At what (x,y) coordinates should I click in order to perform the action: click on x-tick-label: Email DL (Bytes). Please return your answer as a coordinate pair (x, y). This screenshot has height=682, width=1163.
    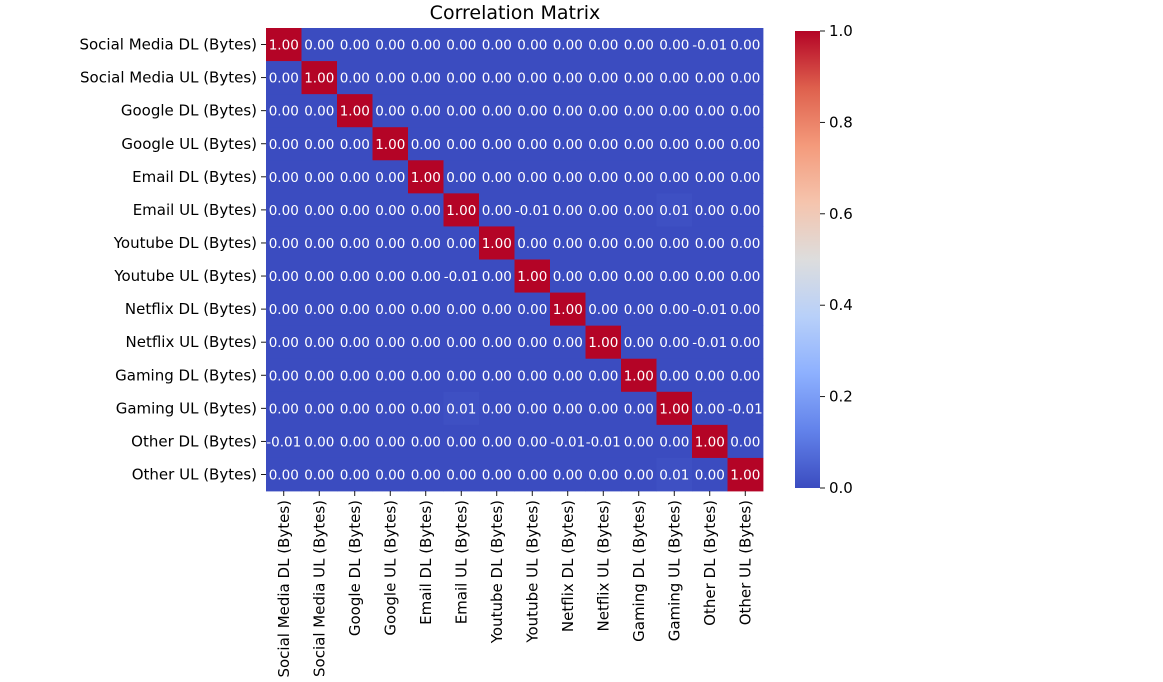
    Looking at the image, I should click on (426, 562).